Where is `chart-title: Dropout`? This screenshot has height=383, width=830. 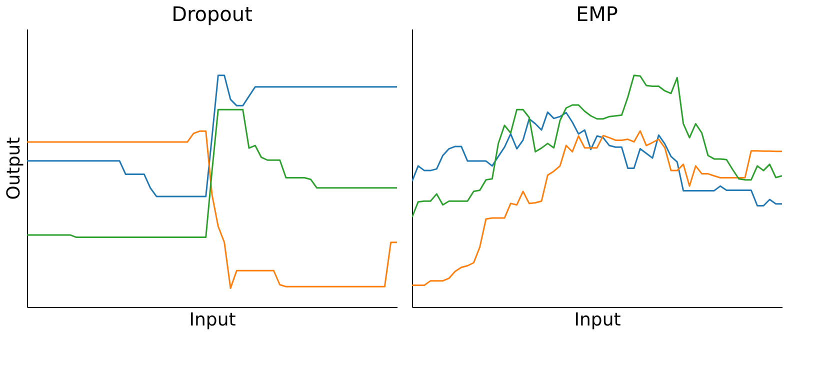 chart-title: Dropout is located at coordinates (212, 14).